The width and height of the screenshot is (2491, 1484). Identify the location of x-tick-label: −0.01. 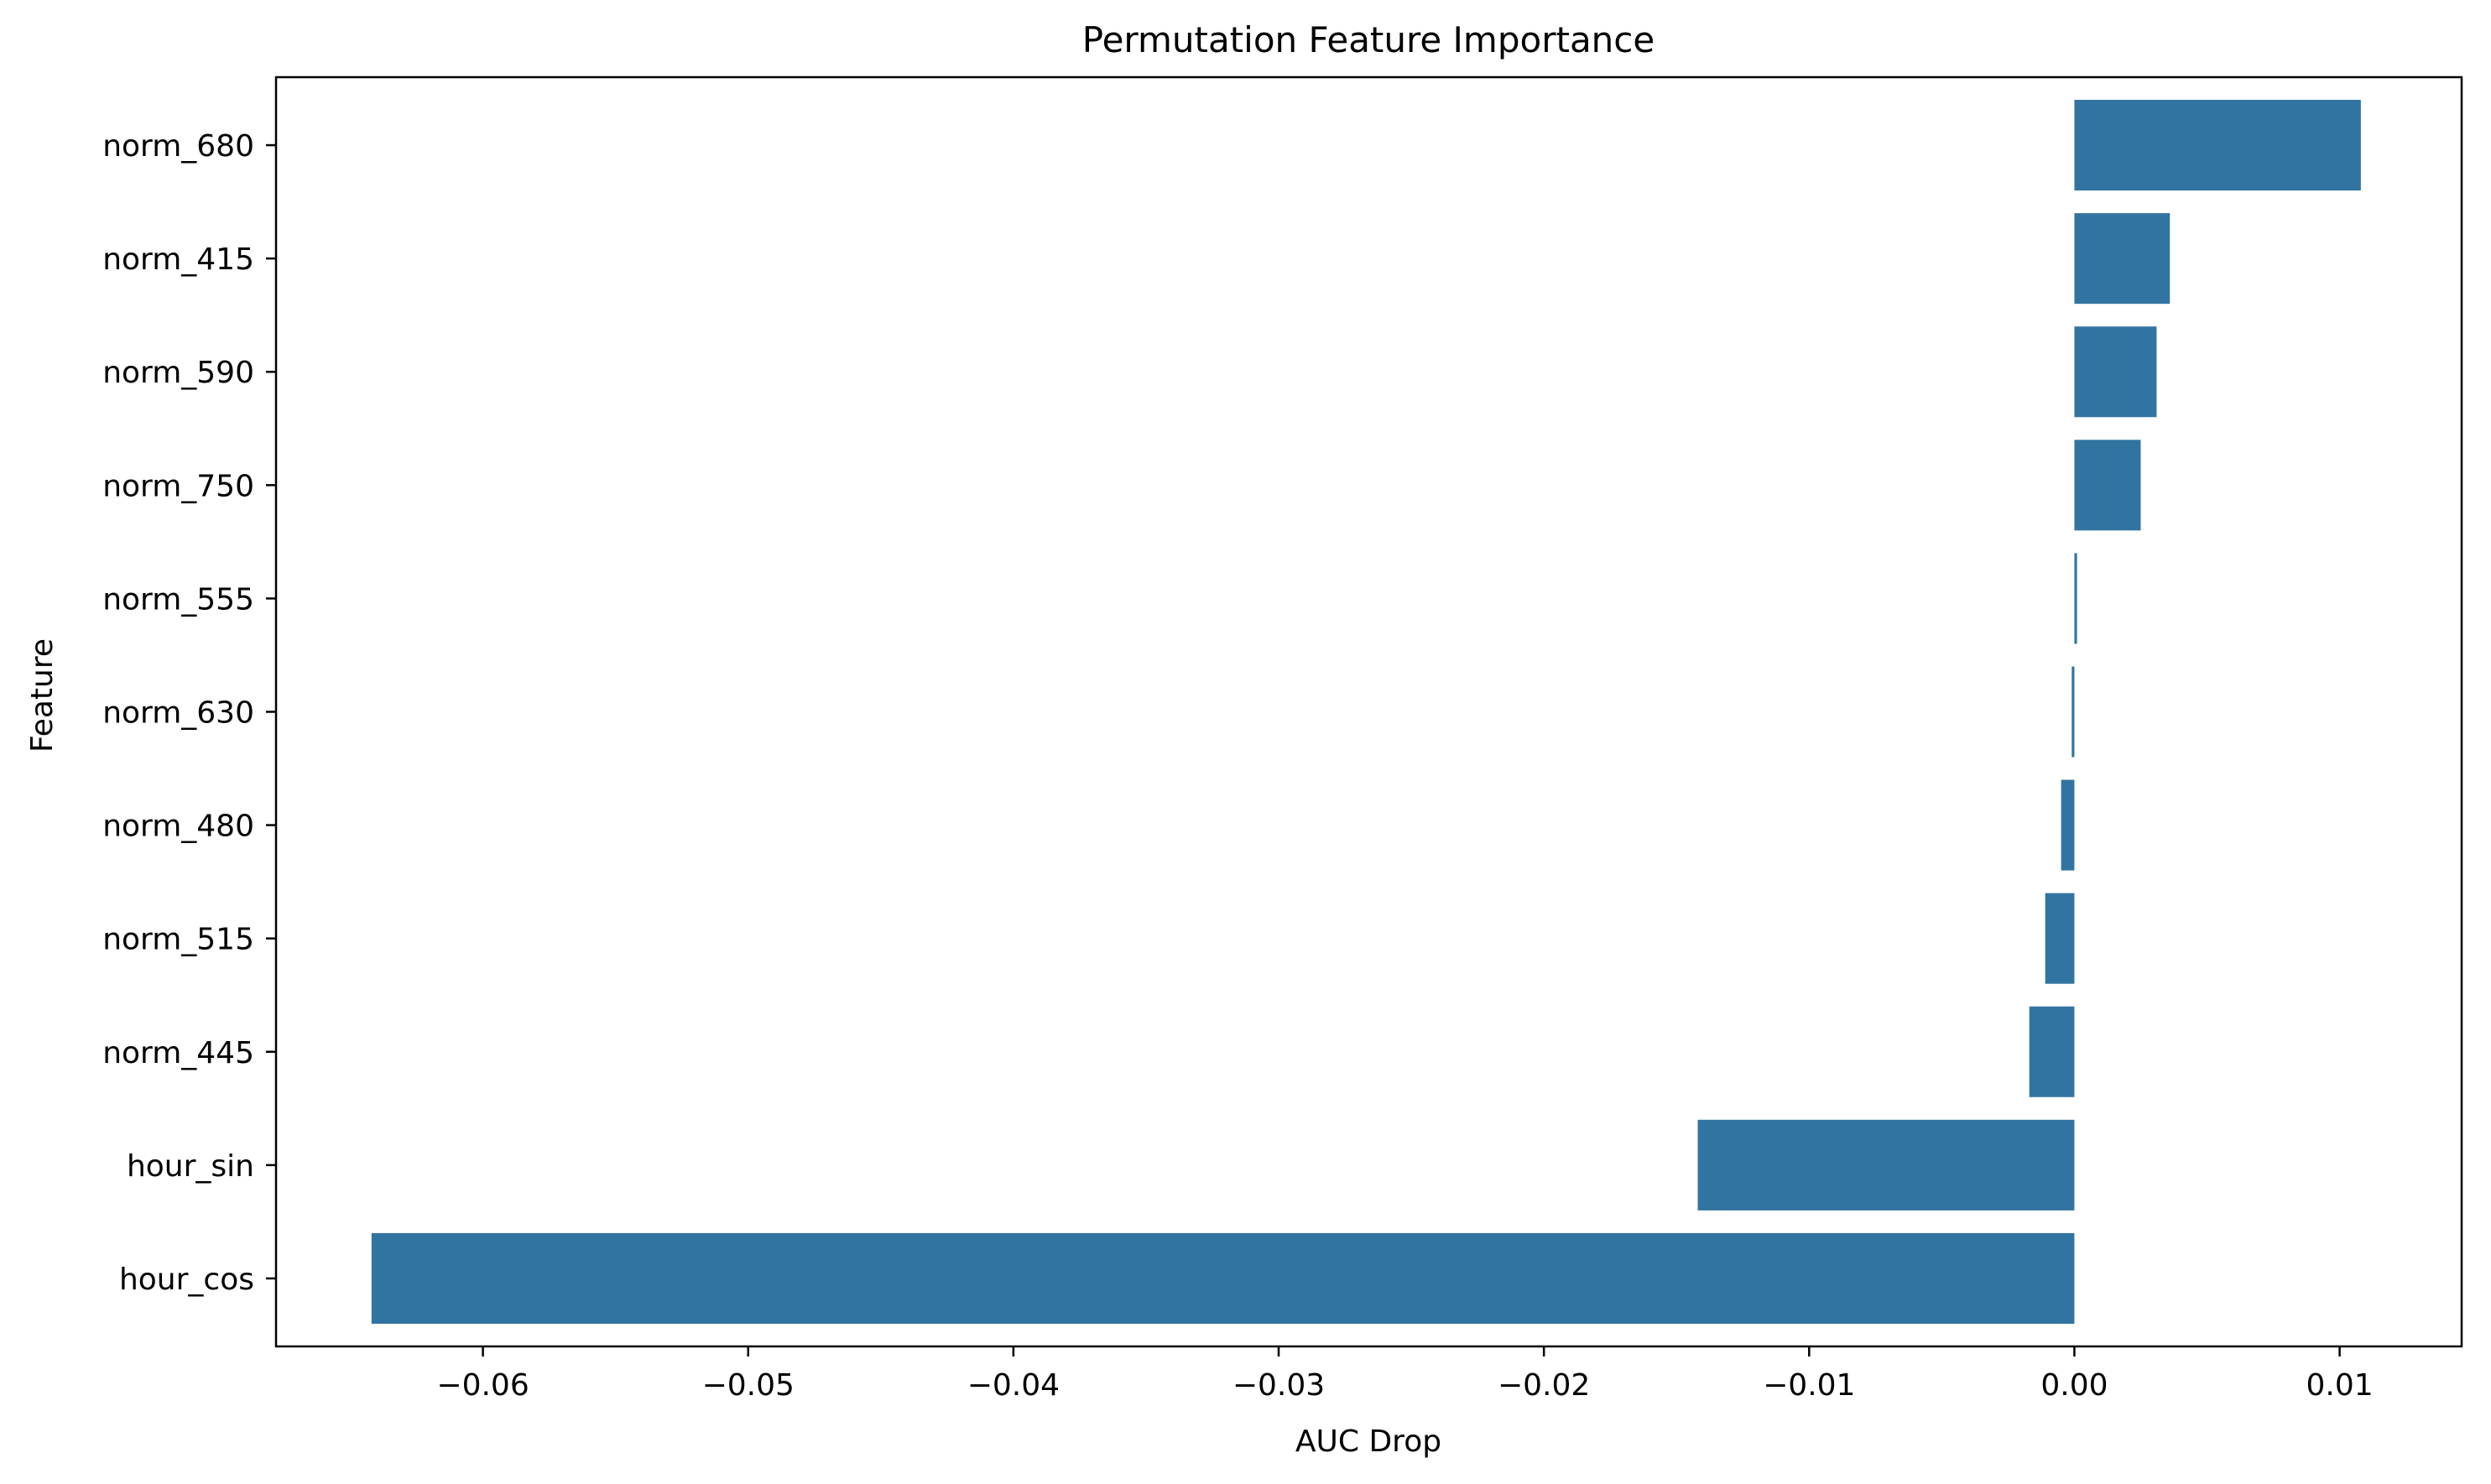
(1809, 1385).